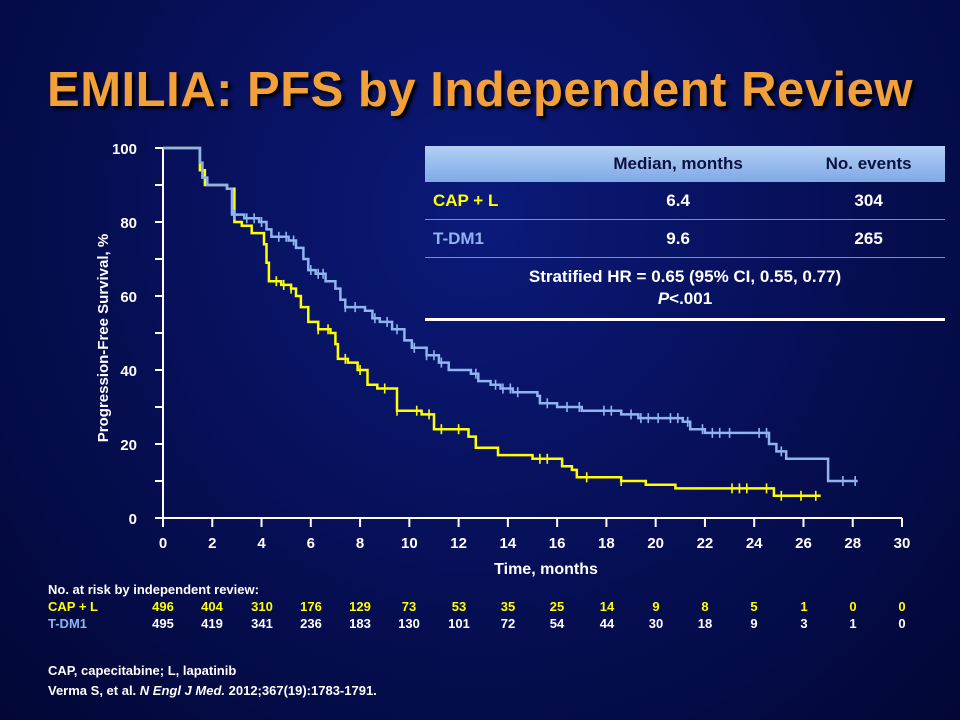 The height and width of the screenshot is (720, 960). Describe the element at coordinates (678, 238) in the screenshot. I see `summary-median-value: 9.6` at that location.